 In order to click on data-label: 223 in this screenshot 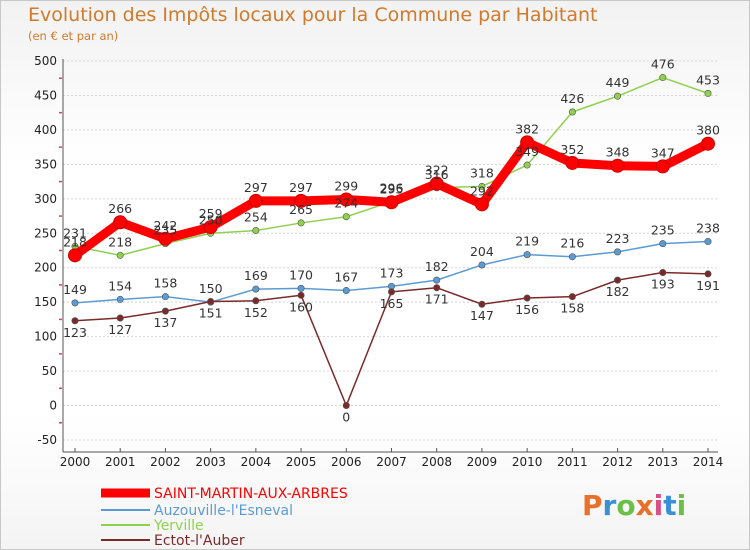, I will do `click(618, 238)`.